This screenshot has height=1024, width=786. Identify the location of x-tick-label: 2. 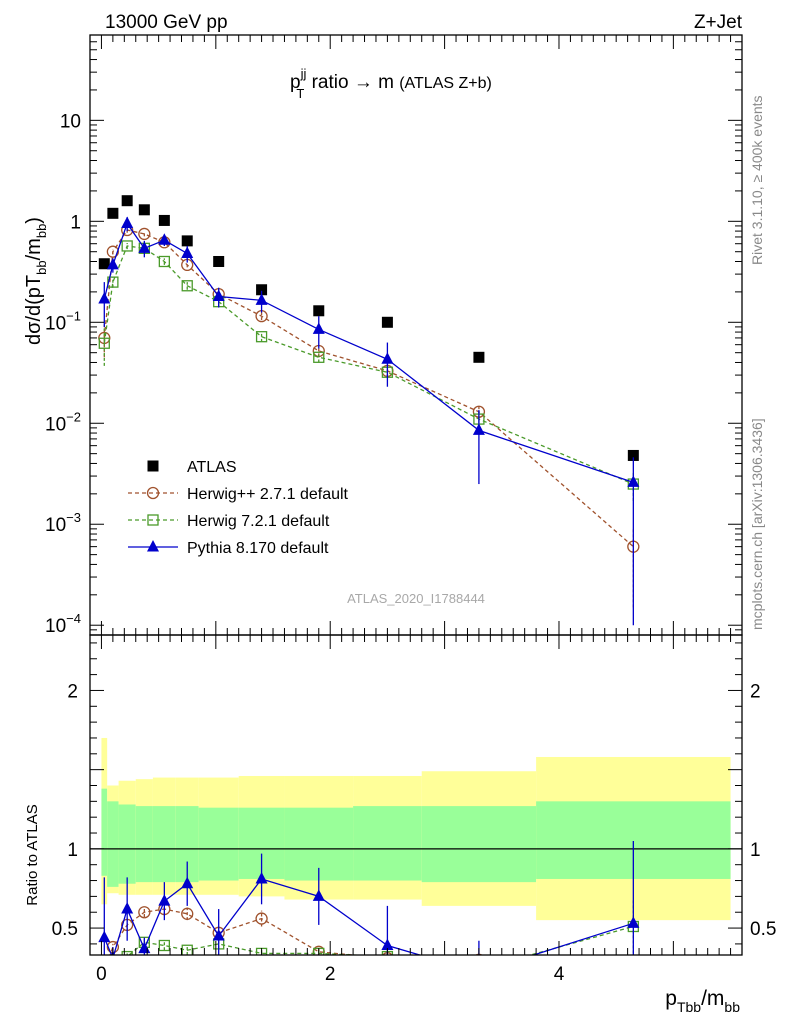
(330, 974).